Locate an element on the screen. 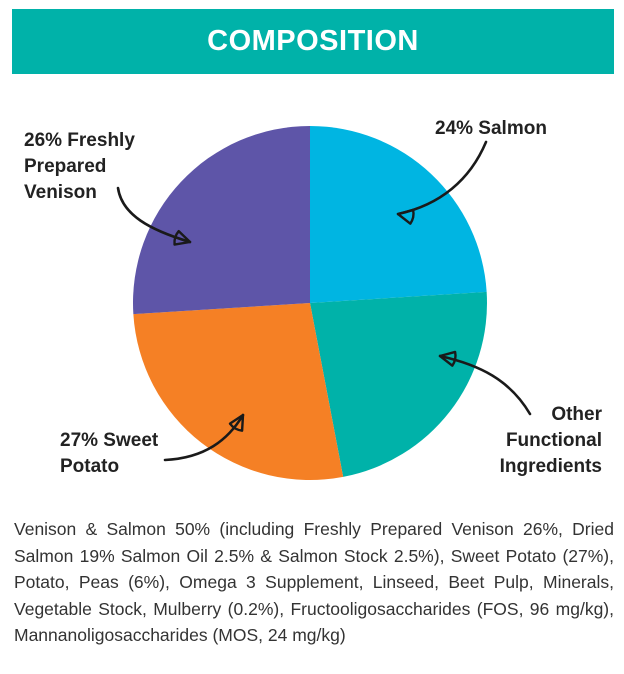  label-venison-line-2: Prepared is located at coordinates (65, 166).